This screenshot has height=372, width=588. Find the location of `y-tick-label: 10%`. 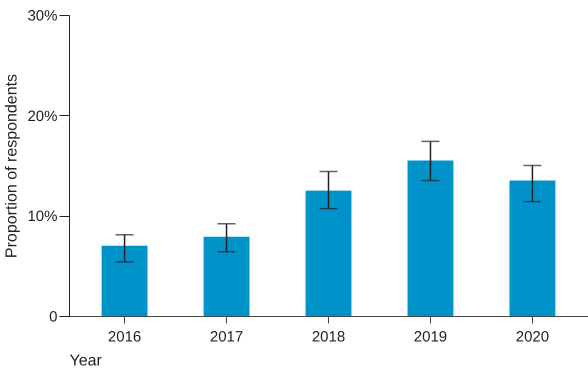

y-tick-label: 10% is located at coordinates (42, 217).